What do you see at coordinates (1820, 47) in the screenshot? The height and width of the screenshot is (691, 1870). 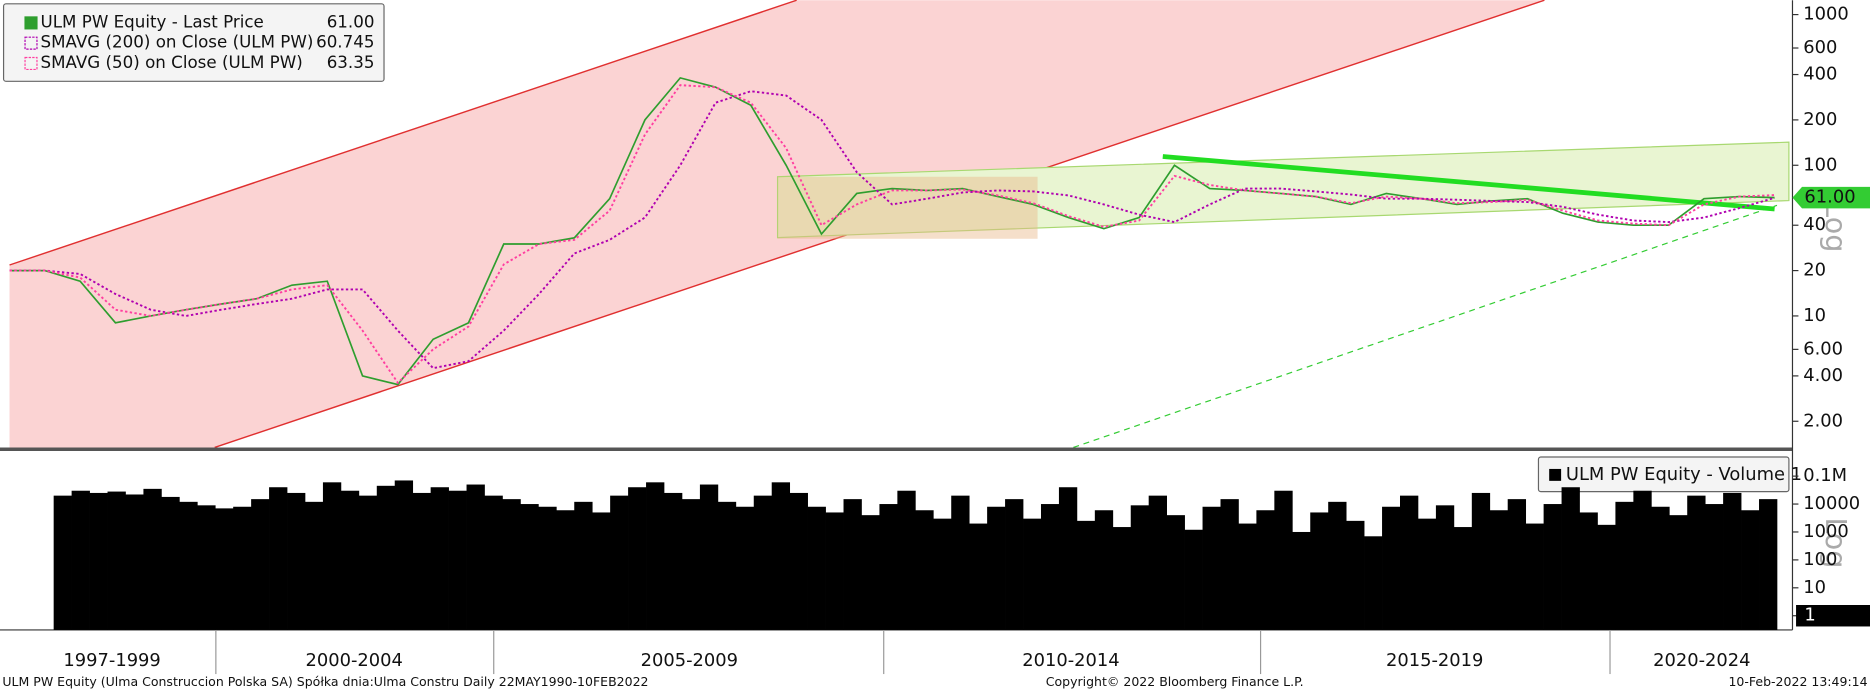 I see `y-tick-label: 600` at bounding box center [1820, 47].